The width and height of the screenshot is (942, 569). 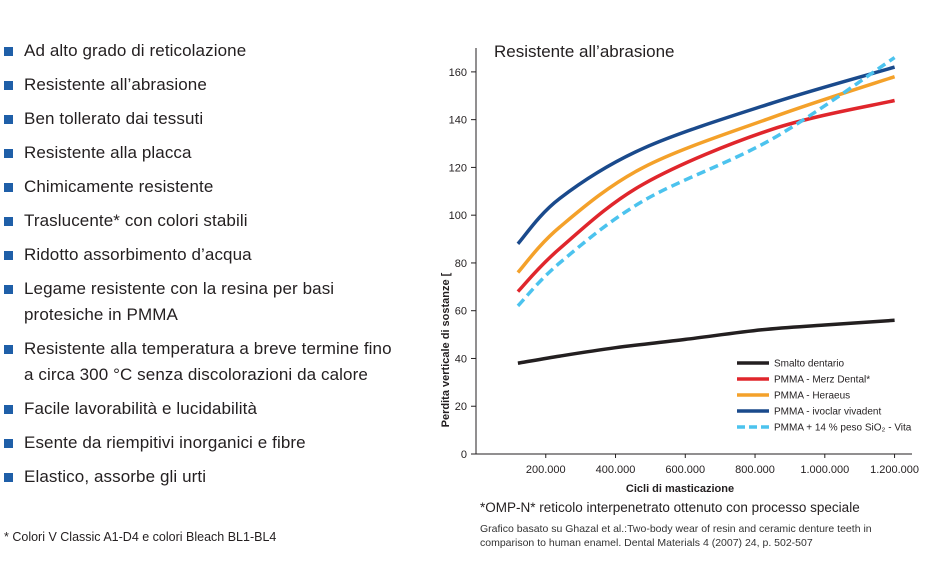 What do you see at coordinates (458, 216) in the screenshot?
I see `y-tick-label: 100` at bounding box center [458, 216].